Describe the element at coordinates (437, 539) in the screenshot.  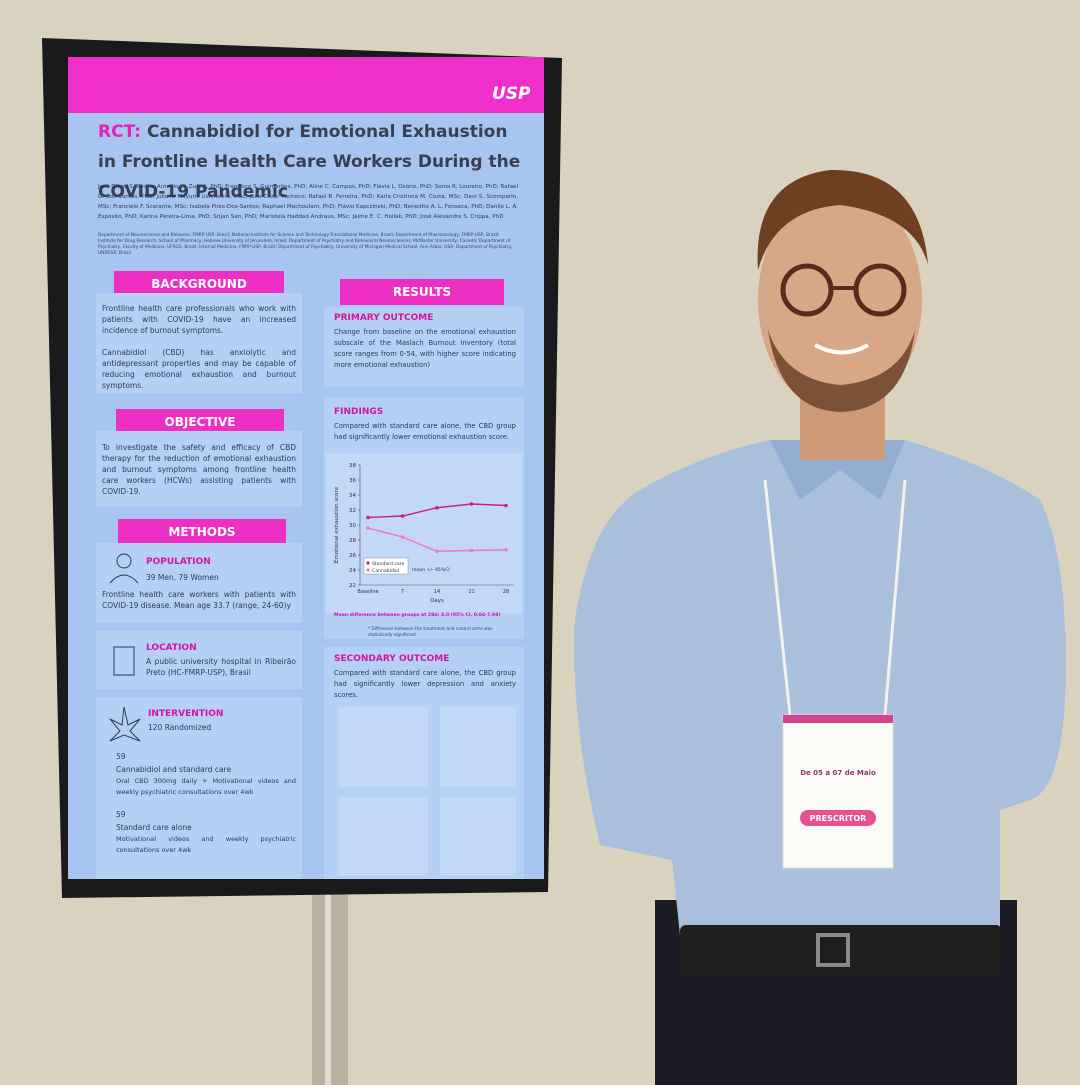
I see `series-line` at that location.